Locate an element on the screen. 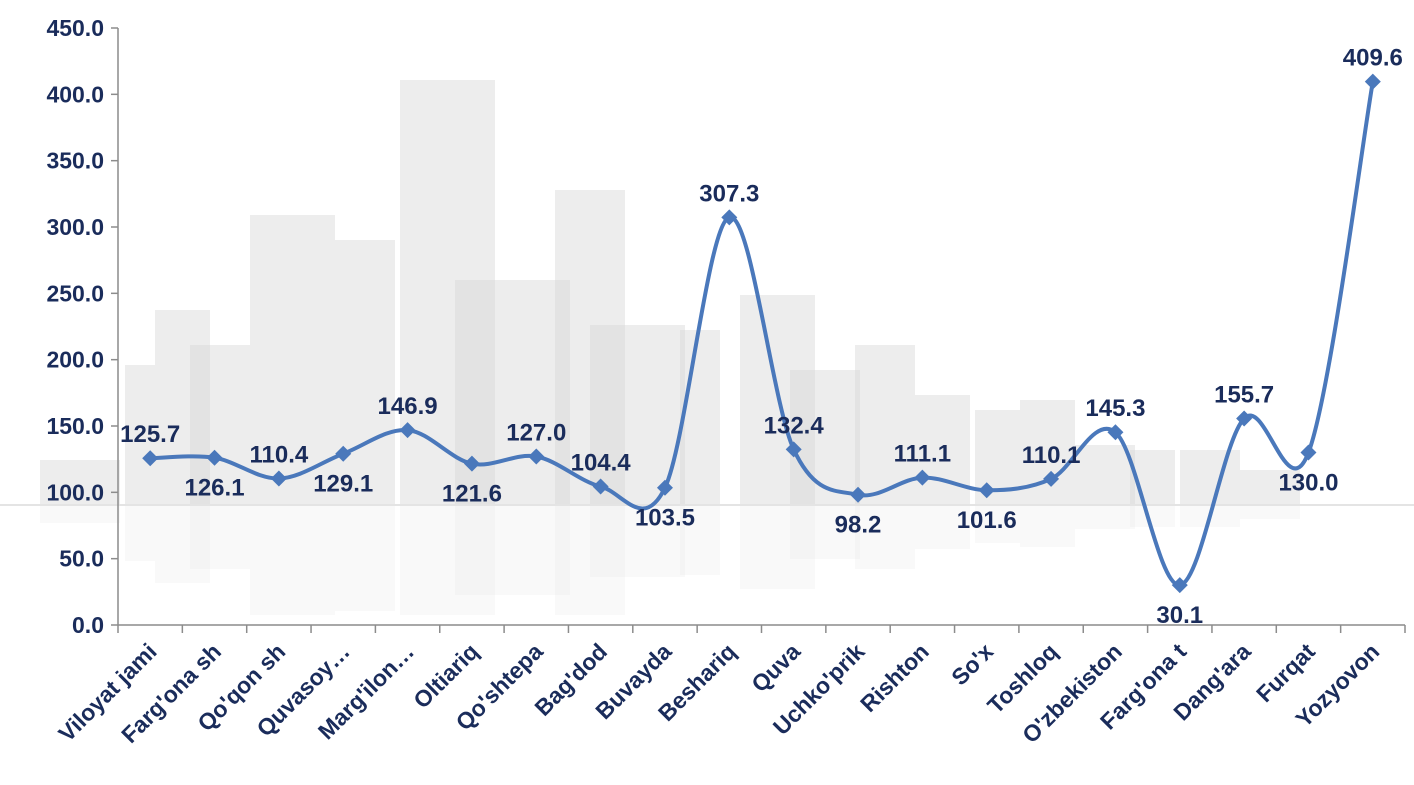 Image resolution: width=1414 pixels, height=785 pixels. data-label: 409.6 is located at coordinates (1373, 58).